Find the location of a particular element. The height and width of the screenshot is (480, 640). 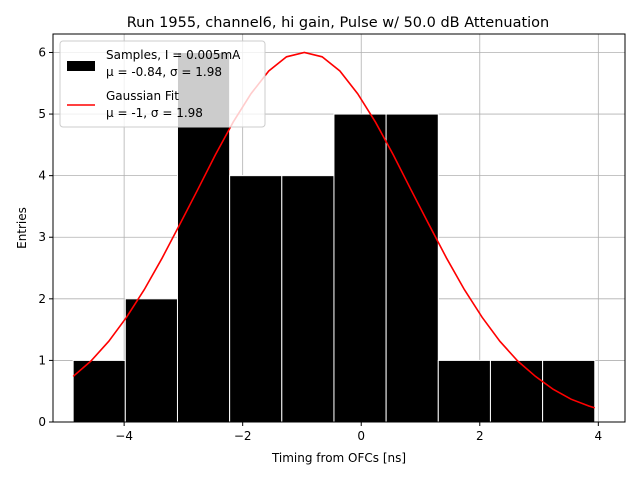

x-tick-label: −4 is located at coordinates (124, 436).